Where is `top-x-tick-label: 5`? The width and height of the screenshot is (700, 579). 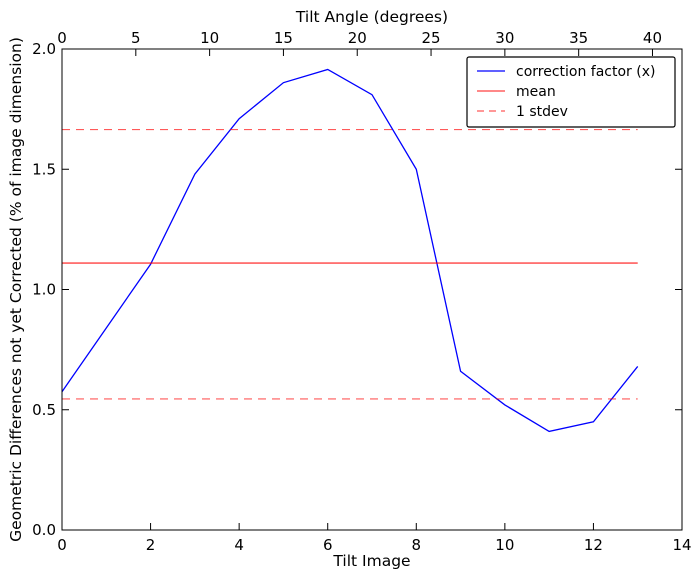
top-x-tick-label: 5 is located at coordinates (136, 38).